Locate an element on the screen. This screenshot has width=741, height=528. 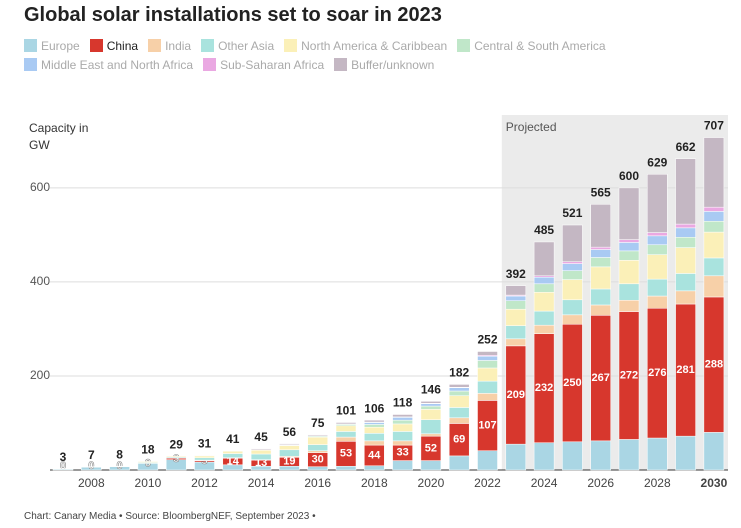
legend-item: Middle East and North Africa is located at coordinates (108, 64).